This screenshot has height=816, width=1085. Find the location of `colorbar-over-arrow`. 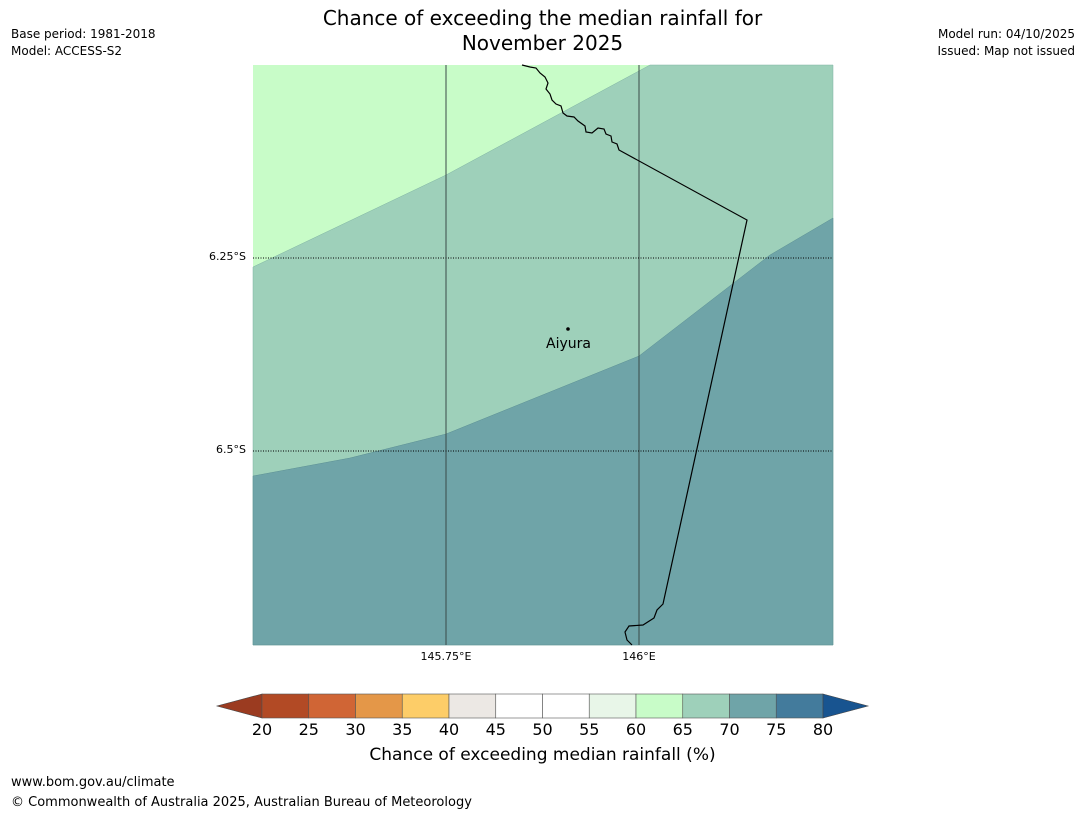

colorbar-over-arrow is located at coordinates (846, 706).